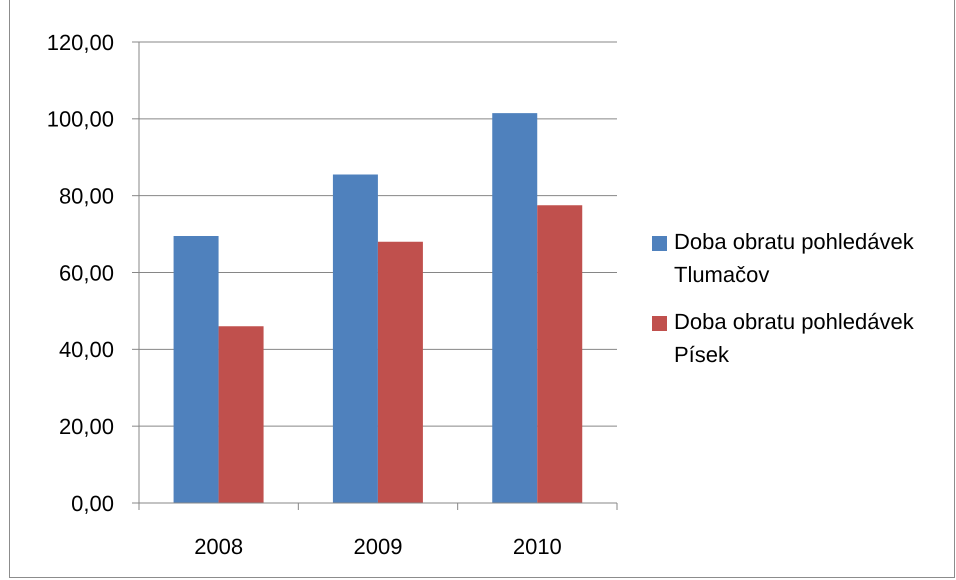 Image resolution: width=956 pixels, height=580 pixels. I want to click on legend-label: Doba obratu pohledávek Písek, so click(794, 338).